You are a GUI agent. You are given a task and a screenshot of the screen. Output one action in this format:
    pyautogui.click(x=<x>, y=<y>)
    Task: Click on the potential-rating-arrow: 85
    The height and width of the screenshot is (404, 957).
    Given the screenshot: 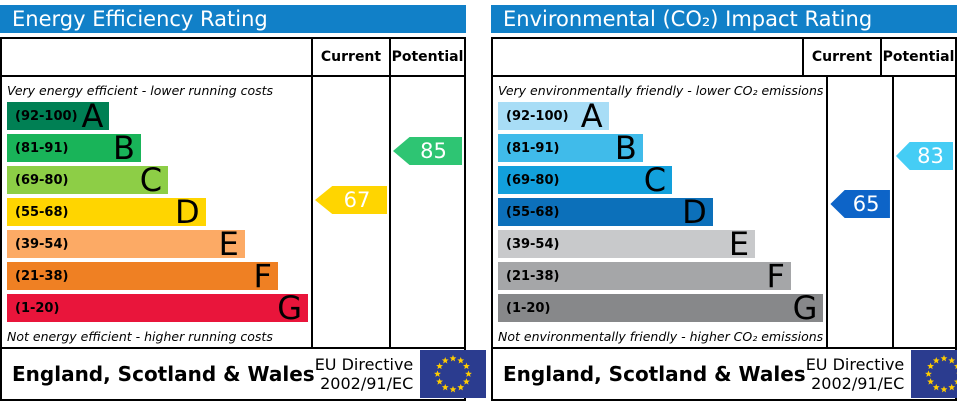 What is the action you would take?
    pyautogui.click(x=427, y=151)
    